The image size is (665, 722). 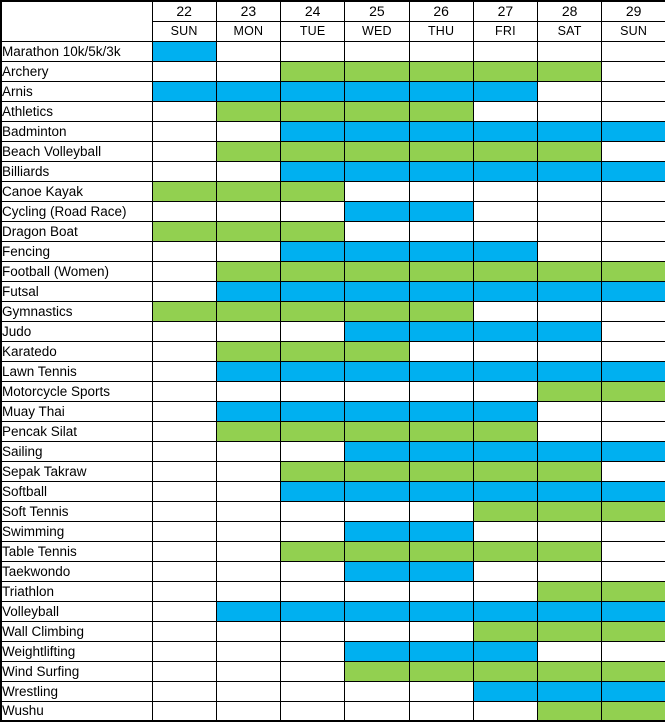 I want to click on sport-label: Gymnastics, so click(x=76, y=311).